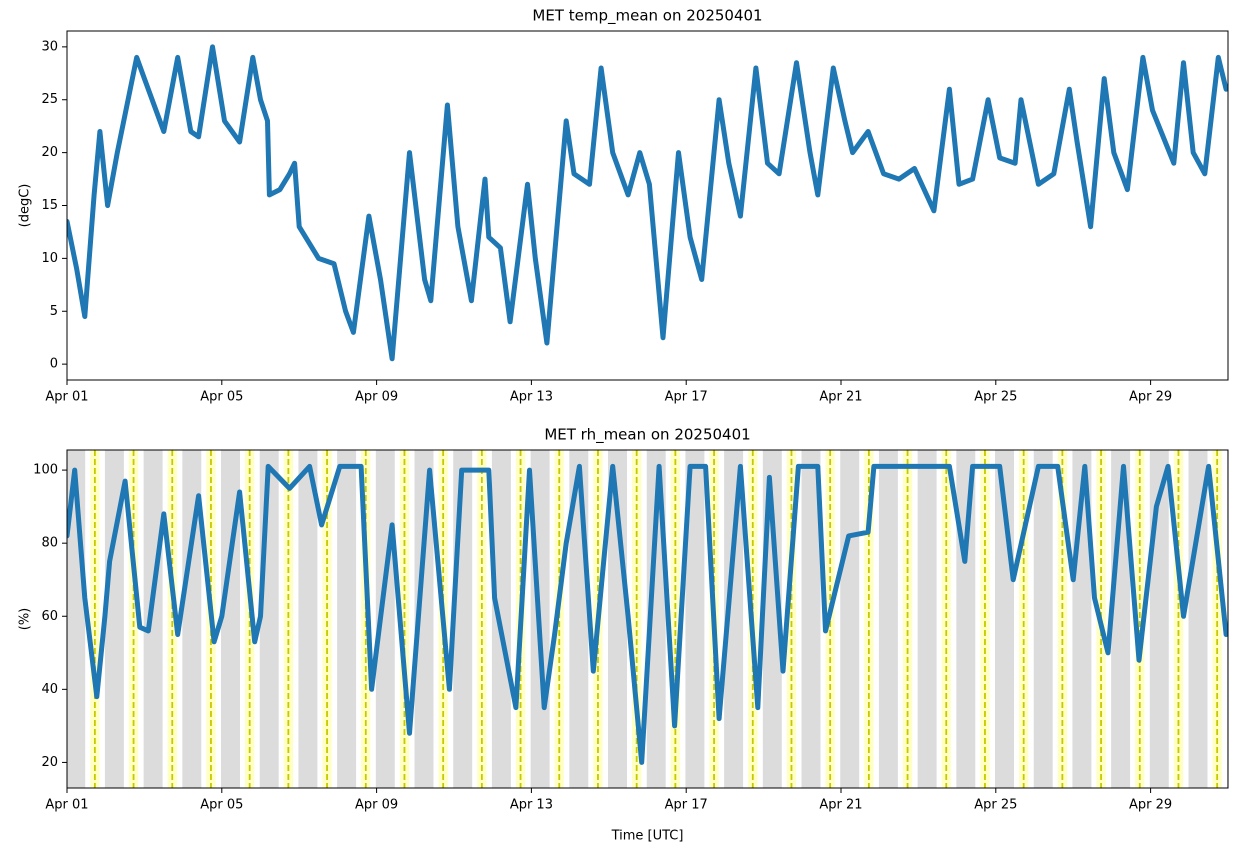 The image size is (1238, 853). I want to click on x-axis-label: Time [UTC], so click(647, 836).